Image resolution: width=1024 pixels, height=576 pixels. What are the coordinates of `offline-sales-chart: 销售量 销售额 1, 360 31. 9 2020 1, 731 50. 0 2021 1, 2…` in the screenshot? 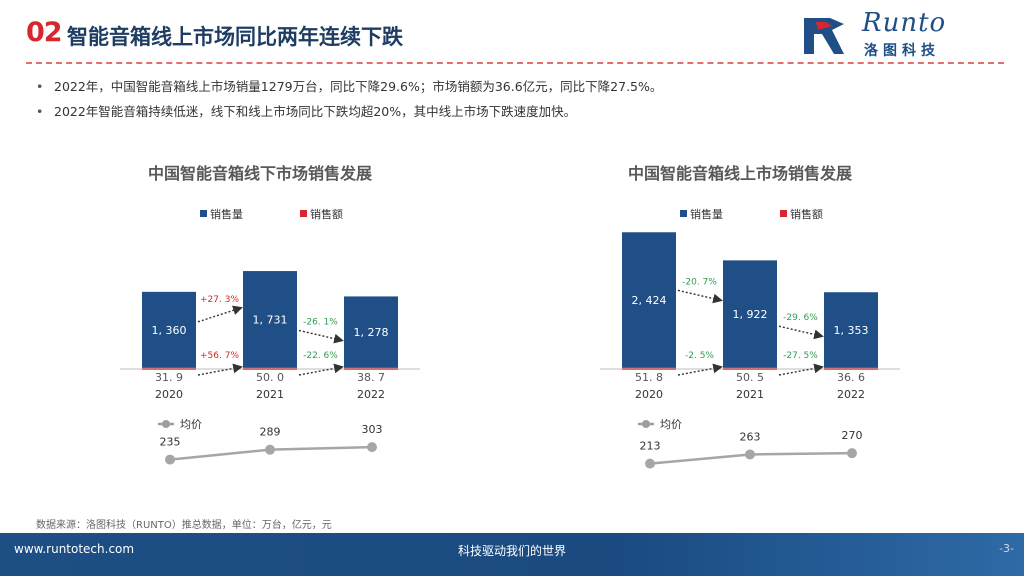 It's located at (270, 336).